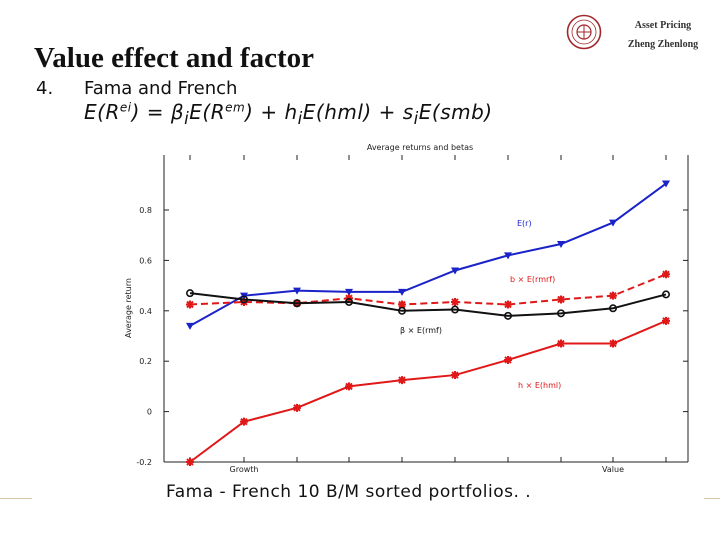 Image resolution: width=720 pixels, height=540 pixels. Describe the element at coordinates (663, 44) in the screenshot. I see `author-name: Zheng Zhenlong` at that location.